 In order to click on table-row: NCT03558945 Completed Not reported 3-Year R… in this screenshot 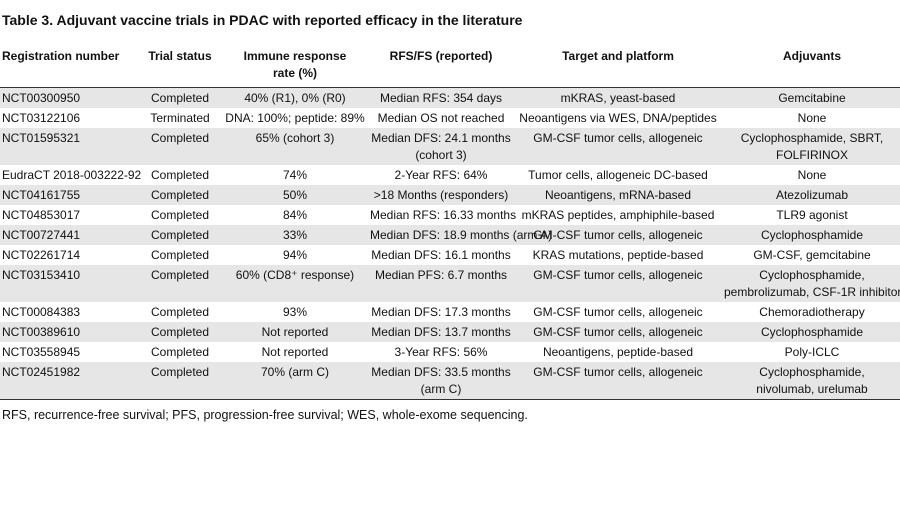, I will do `click(450, 352)`.